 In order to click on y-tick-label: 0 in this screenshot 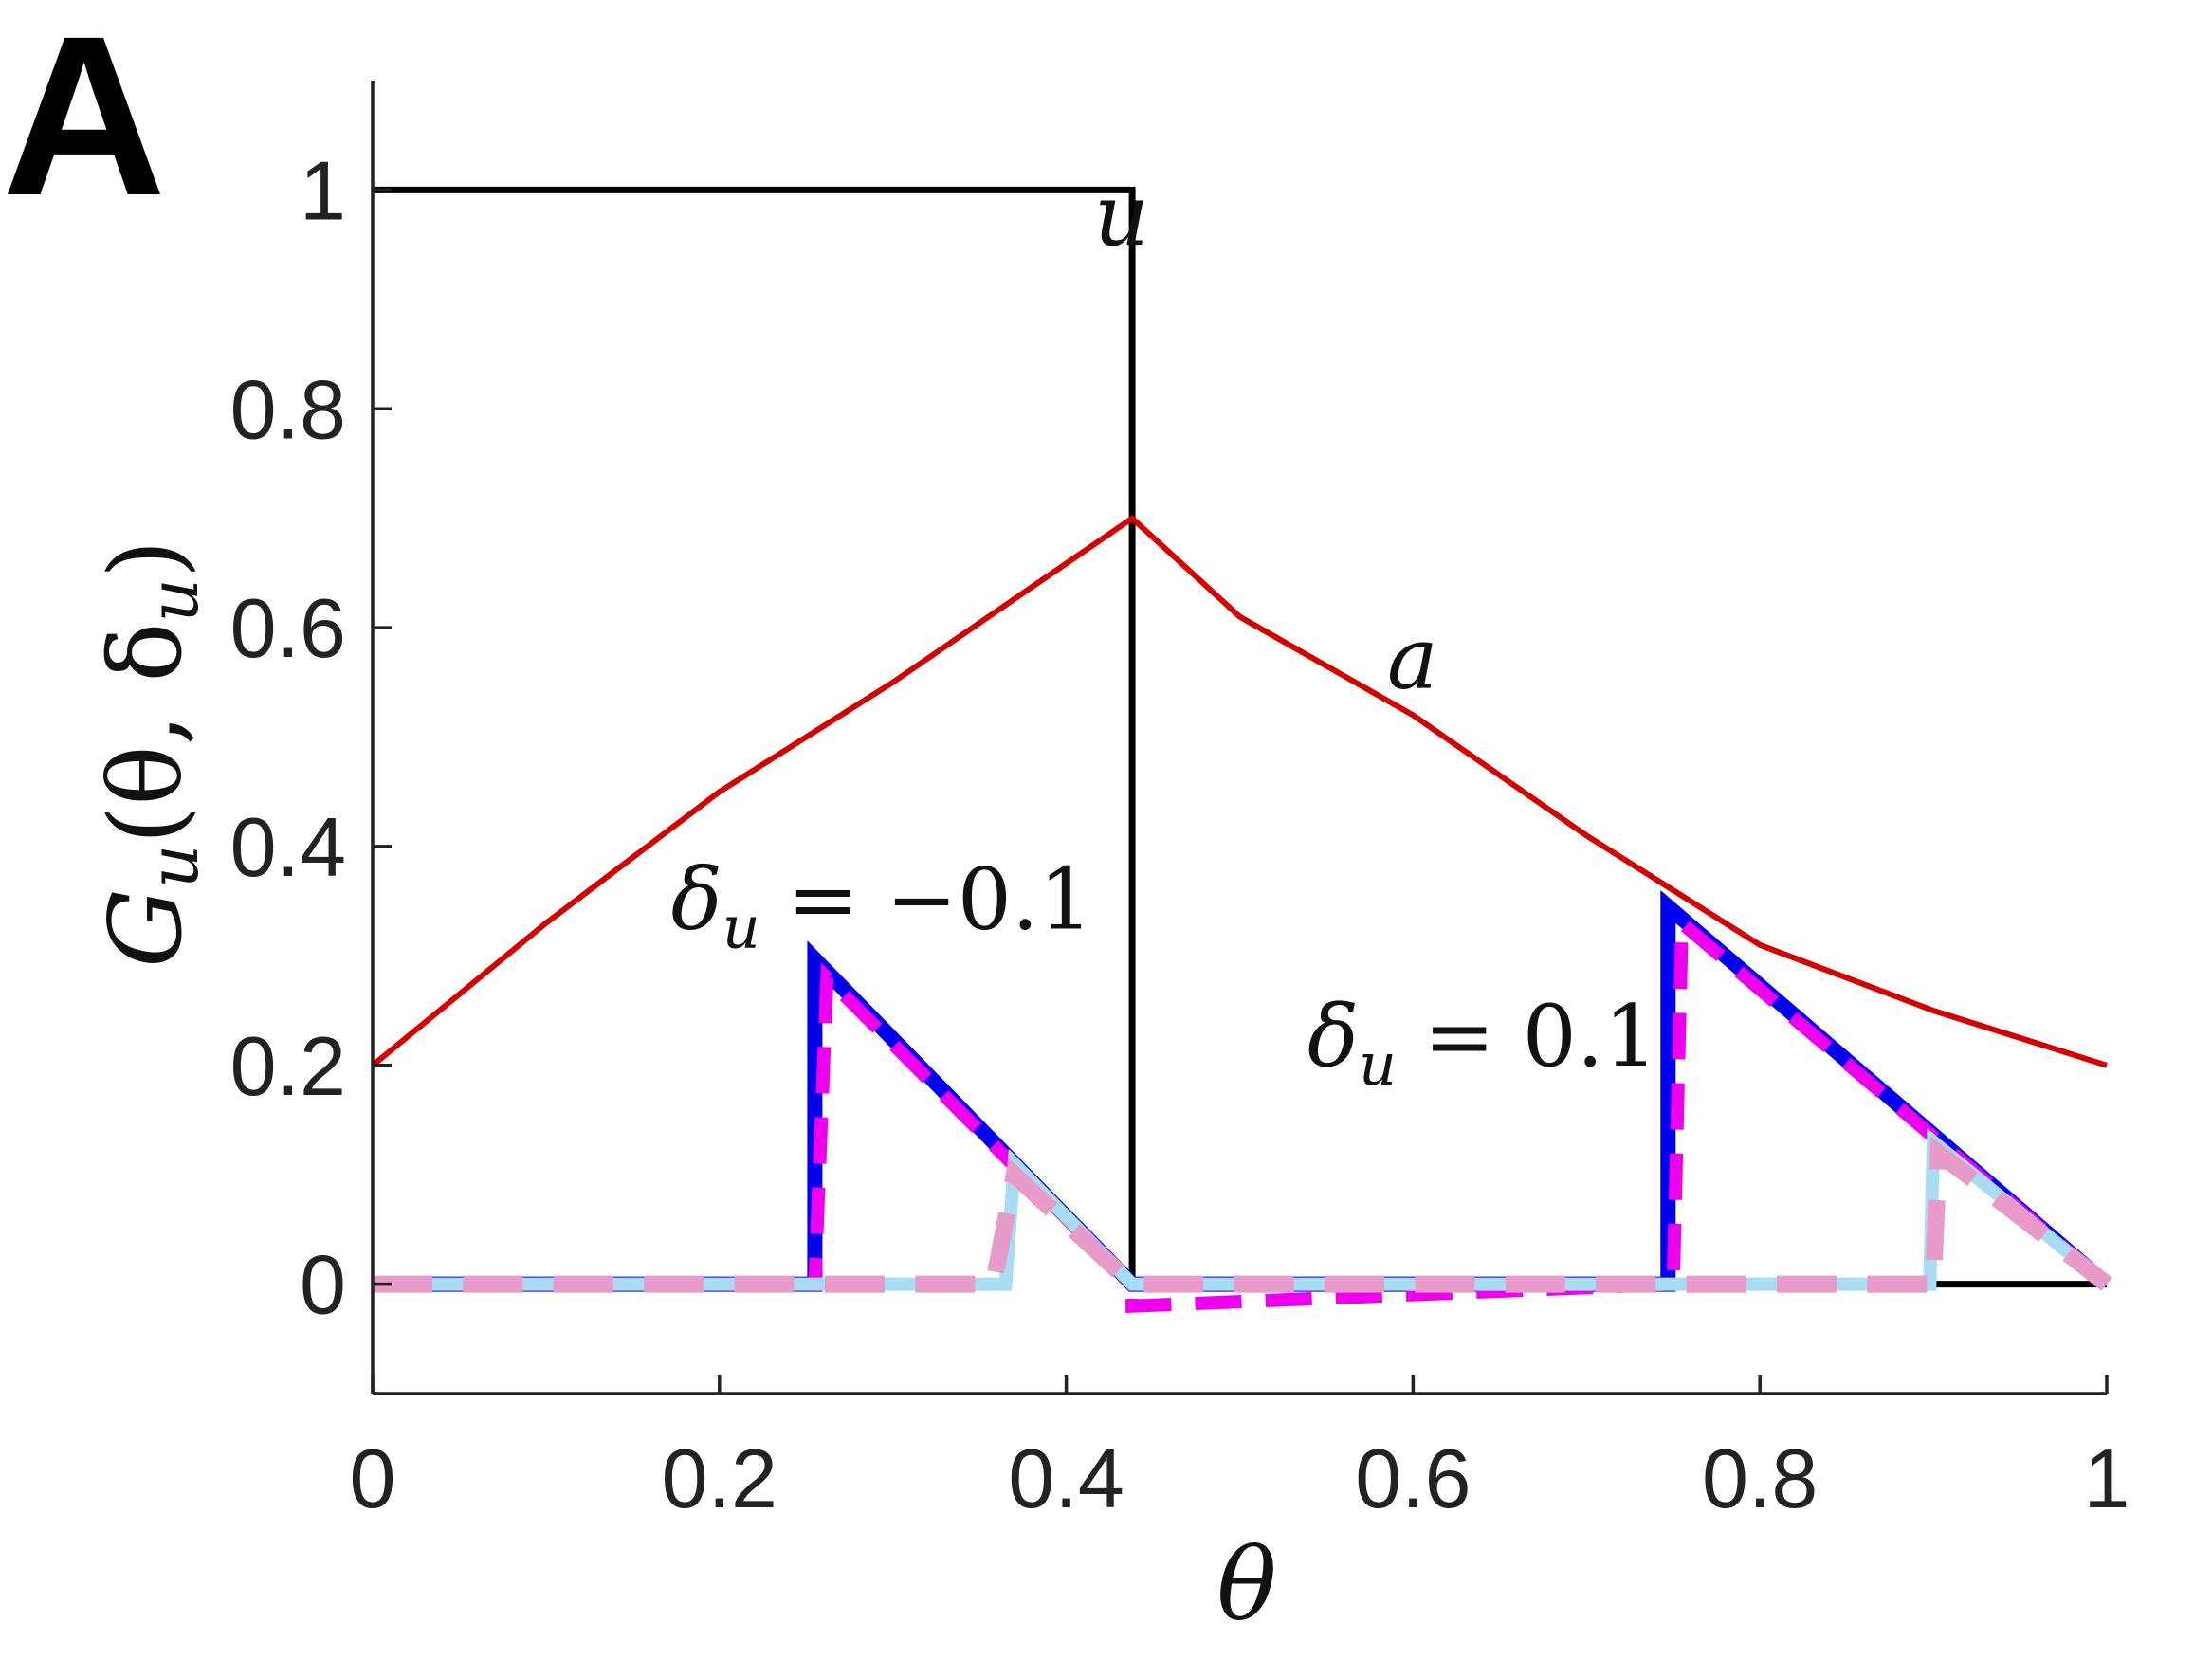, I will do `click(323, 1285)`.